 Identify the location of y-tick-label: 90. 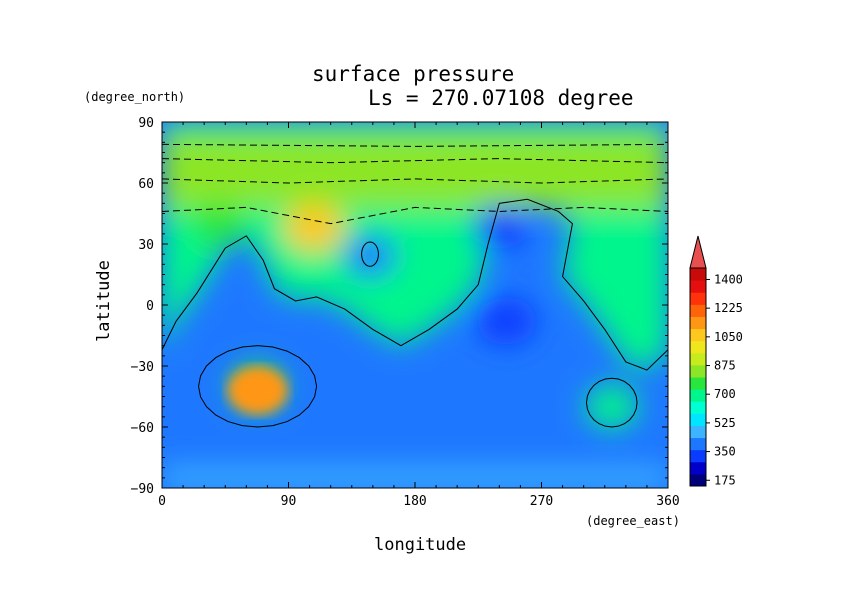
(146, 123).